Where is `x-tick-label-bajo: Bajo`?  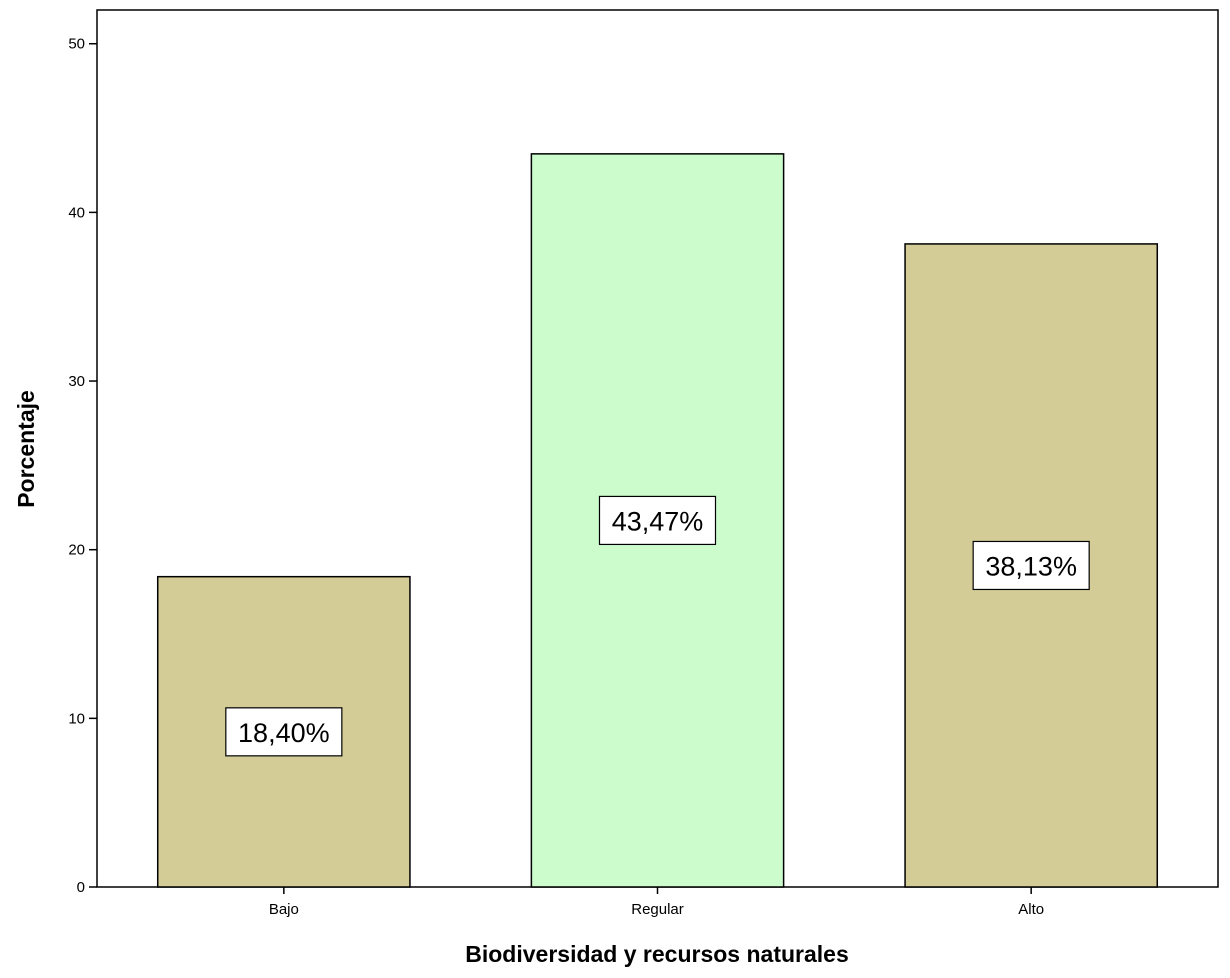 x-tick-label-bajo: Bajo is located at coordinates (284, 909).